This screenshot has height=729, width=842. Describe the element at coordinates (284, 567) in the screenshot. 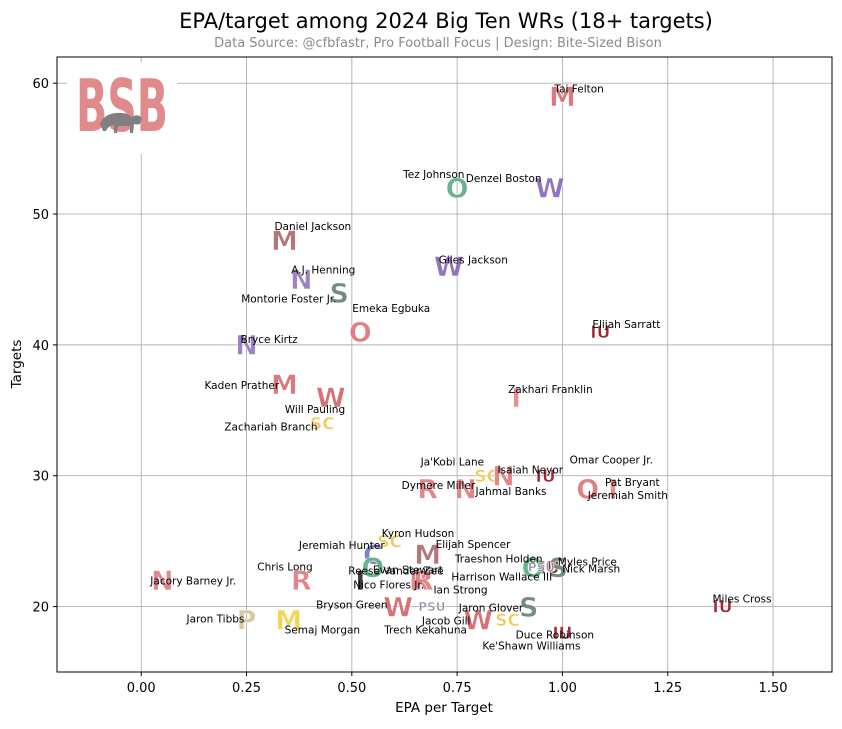

I see `point-label: Chris Long` at that location.